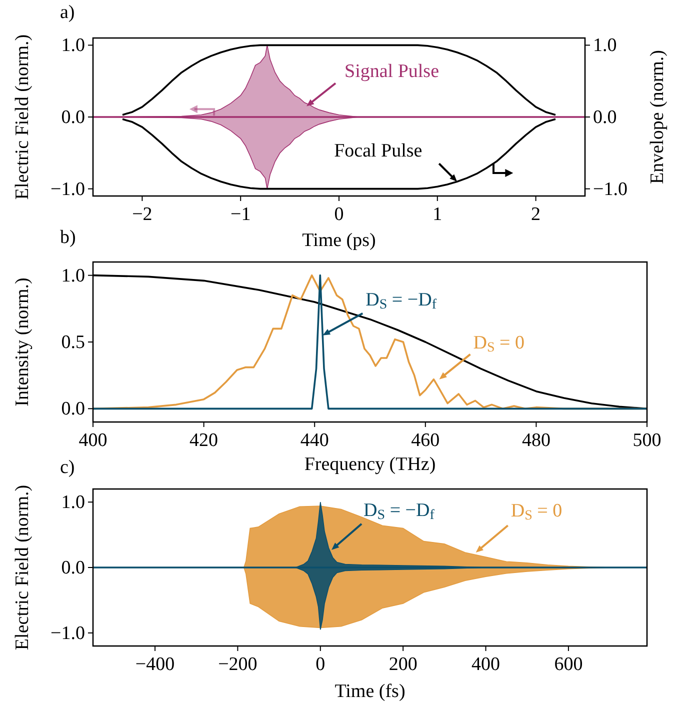 This screenshot has width=697, height=707. I want to click on x-tick-label: 460, so click(425, 440).